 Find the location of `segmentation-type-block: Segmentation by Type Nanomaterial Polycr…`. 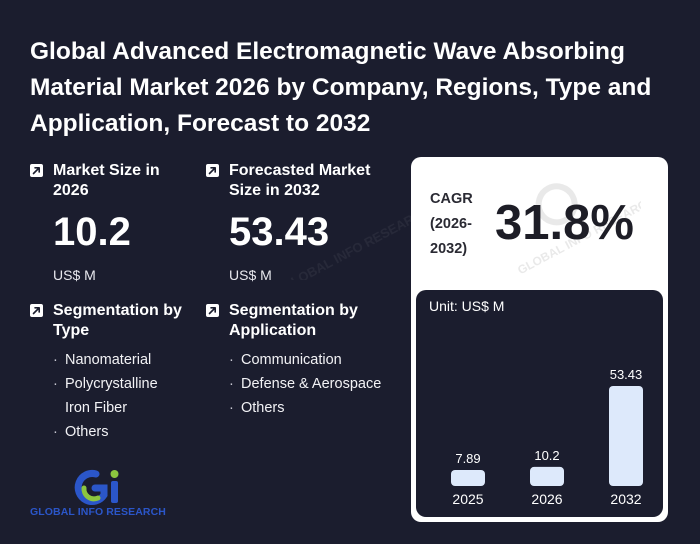

segmentation-type-block: Segmentation by Type Nanomaterial Polycr… is located at coordinates (115, 376).